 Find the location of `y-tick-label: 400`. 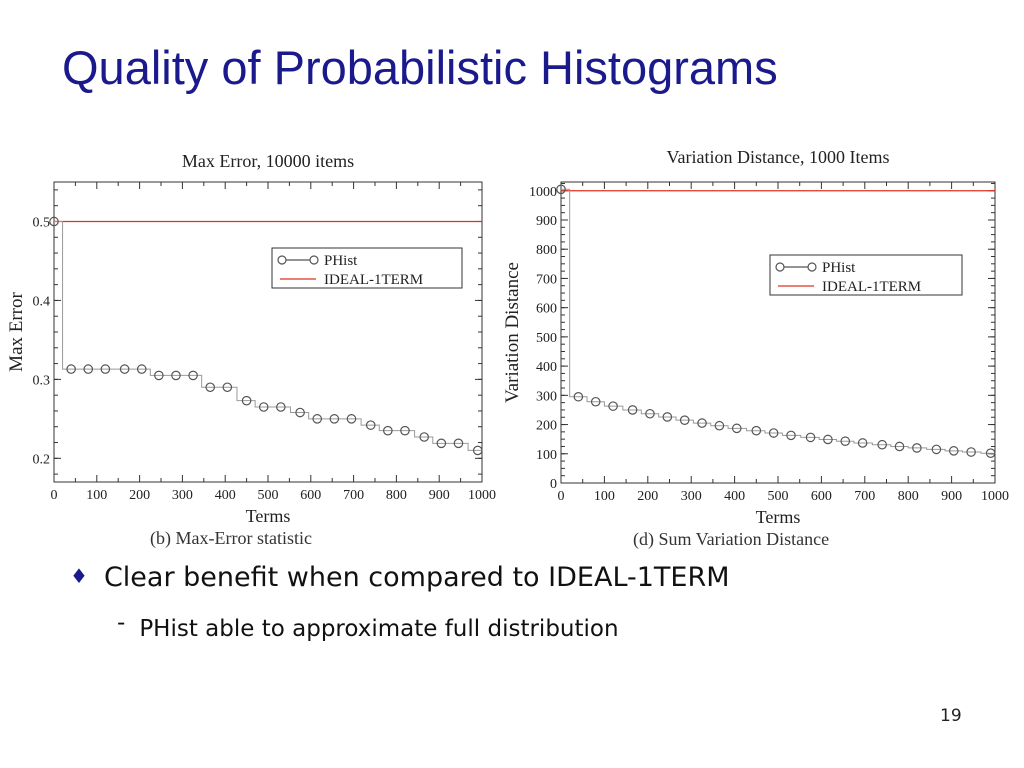

y-tick-label: 400 is located at coordinates (546, 367).